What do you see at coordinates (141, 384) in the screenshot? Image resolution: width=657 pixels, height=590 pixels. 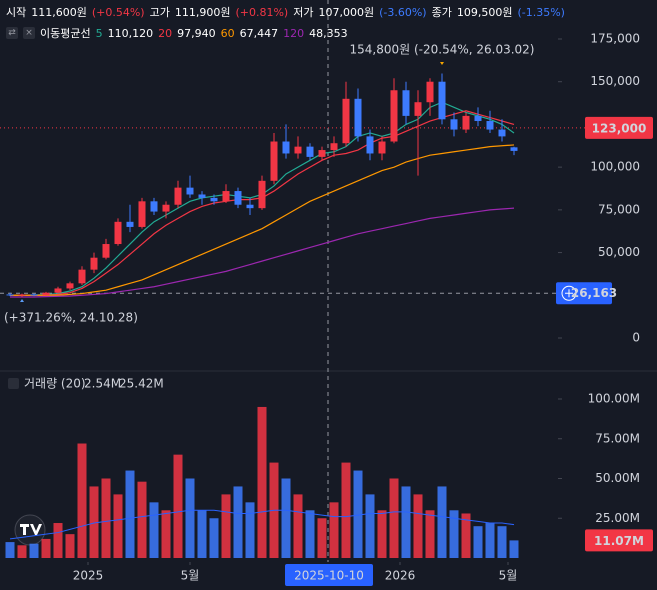 I see `volume-legend-value: 25.42M` at bounding box center [141, 384].